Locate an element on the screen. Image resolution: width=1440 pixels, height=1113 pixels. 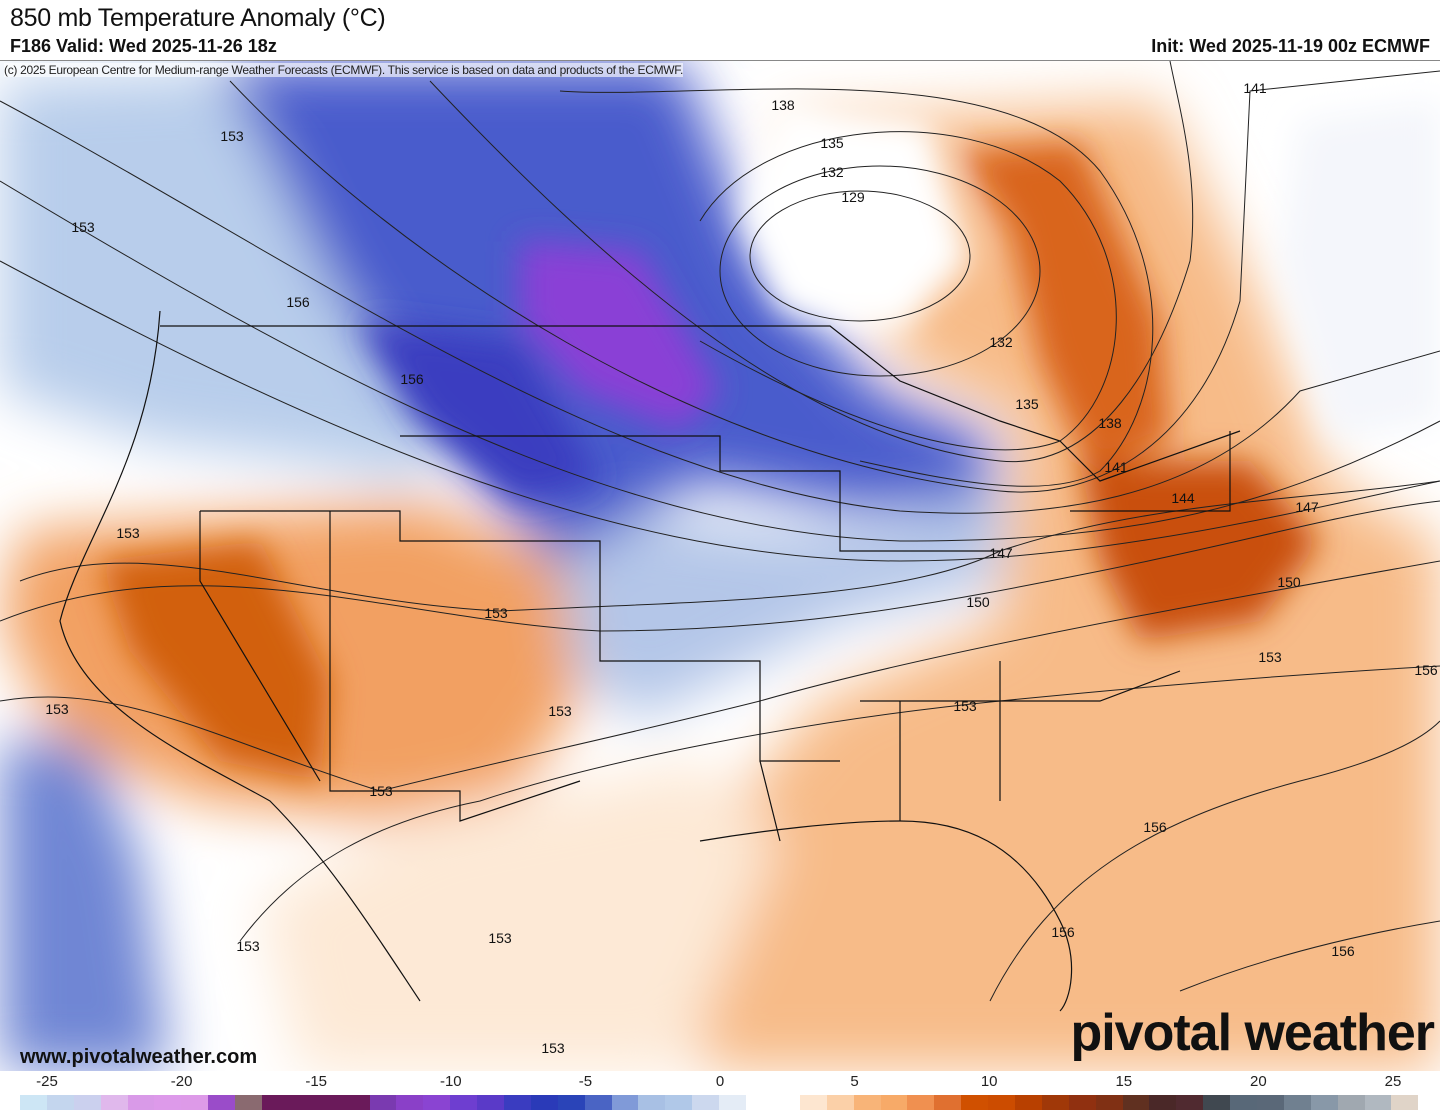
colorbar-swatches is located at coordinates (719, 1102).